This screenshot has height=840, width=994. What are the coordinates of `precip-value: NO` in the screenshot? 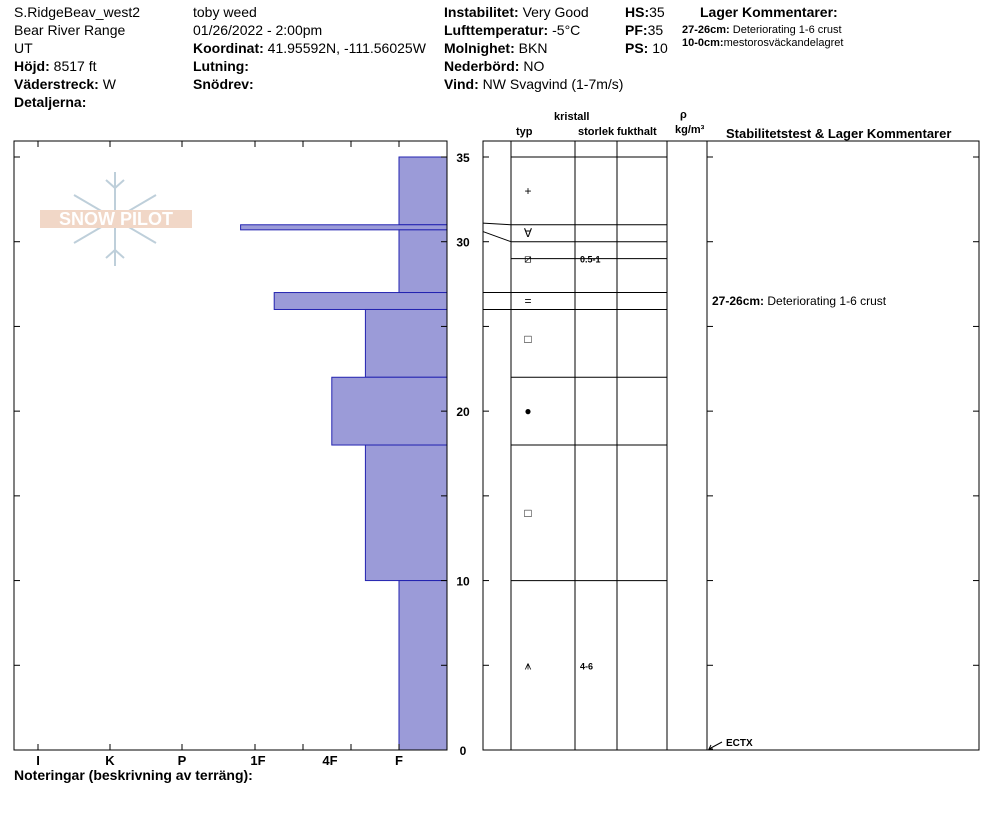 It's located at (534, 66).